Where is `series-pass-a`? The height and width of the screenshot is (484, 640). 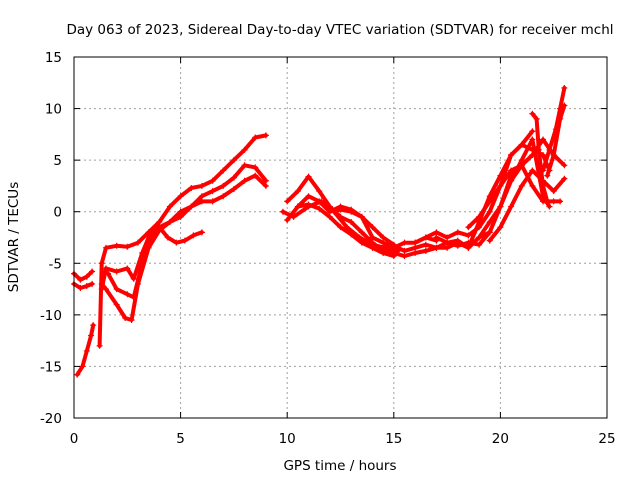 series-pass-a is located at coordinates (83, 275).